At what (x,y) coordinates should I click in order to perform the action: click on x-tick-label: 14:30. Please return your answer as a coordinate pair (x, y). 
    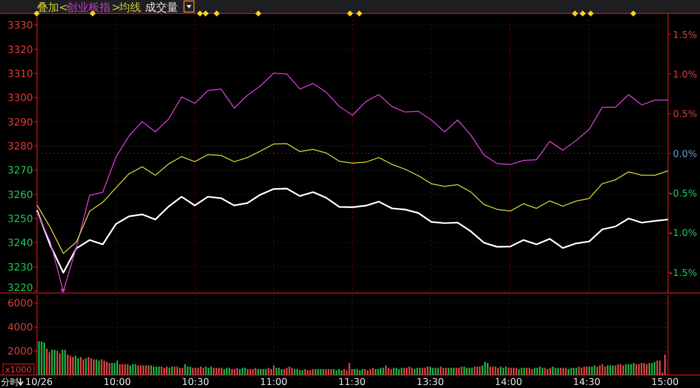
    Looking at the image, I should click on (586, 382).